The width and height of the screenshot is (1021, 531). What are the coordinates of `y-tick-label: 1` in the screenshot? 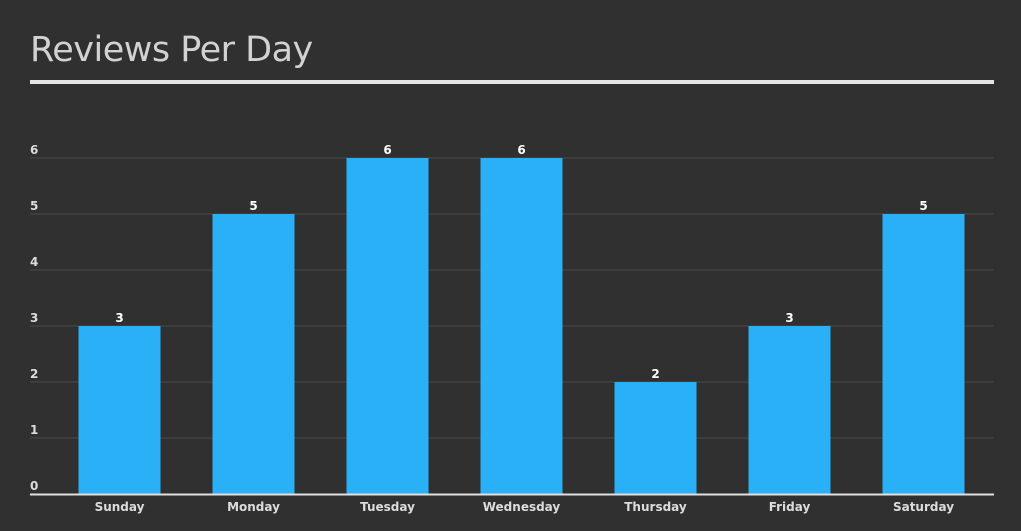 It's located at (34, 430).